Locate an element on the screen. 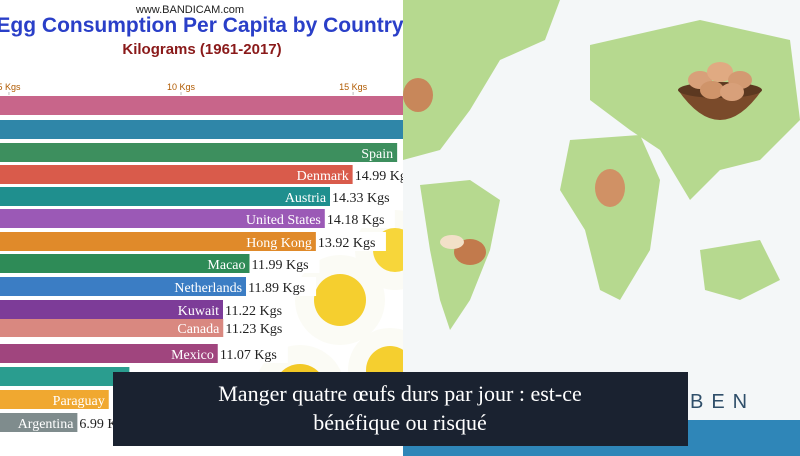 Image resolution: width=800 pixels, height=456 pixels. chart-title: Egg Consumption Per Capita by Country is located at coordinates (202, 25).